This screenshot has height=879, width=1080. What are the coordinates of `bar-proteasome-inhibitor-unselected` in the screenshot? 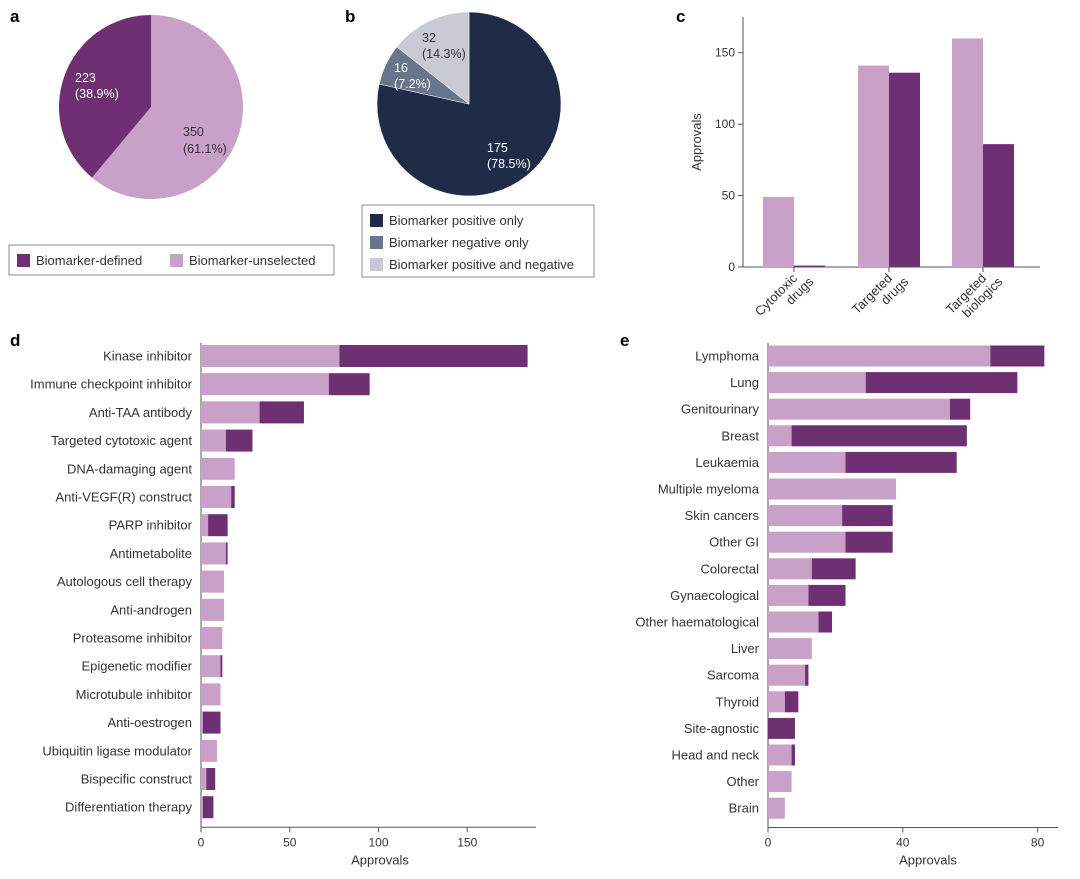 It's located at (212, 638).